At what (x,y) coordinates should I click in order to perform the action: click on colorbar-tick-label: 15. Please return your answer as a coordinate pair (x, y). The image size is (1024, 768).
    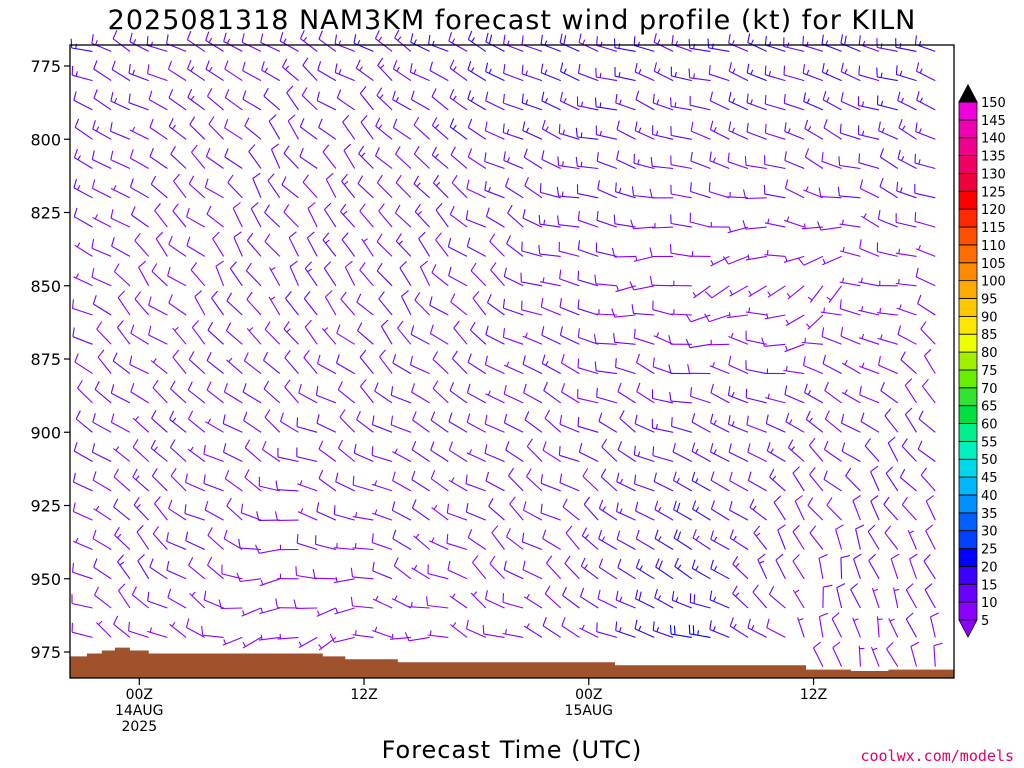
    Looking at the image, I should click on (989, 585).